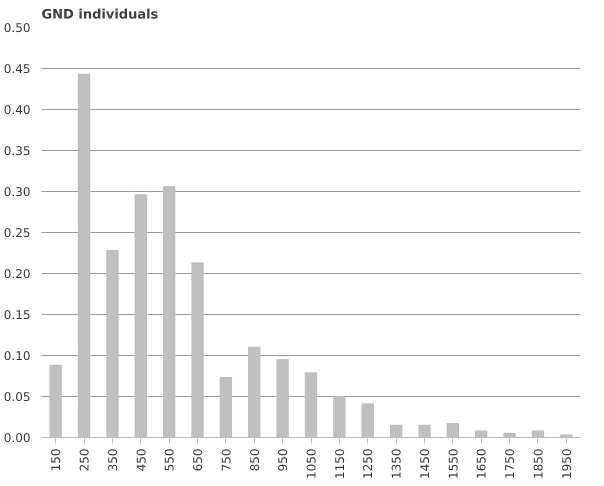 The image size is (604, 486). Describe the element at coordinates (56, 460) in the screenshot. I see `x-tick-label: 150` at that location.